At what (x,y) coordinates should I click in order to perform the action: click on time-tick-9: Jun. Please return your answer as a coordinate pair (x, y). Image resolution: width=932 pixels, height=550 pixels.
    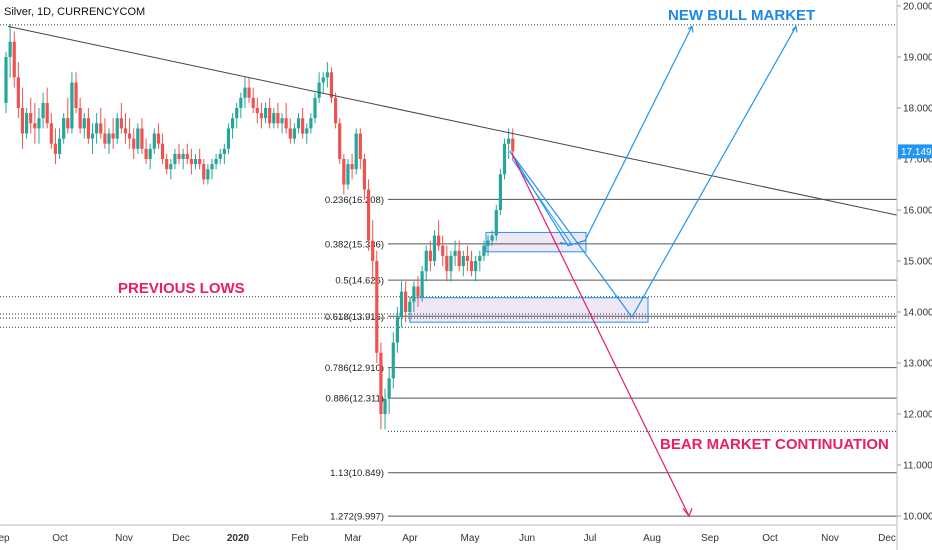
    Looking at the image, I should click on (527, 538).